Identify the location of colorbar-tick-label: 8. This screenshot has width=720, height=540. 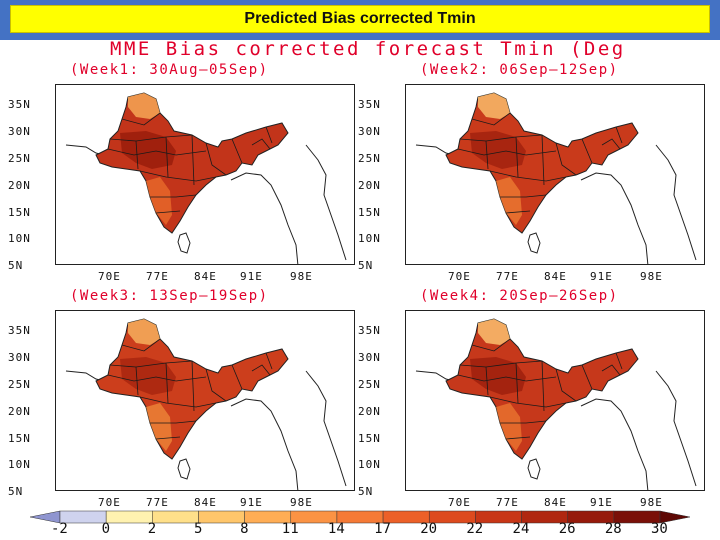
(244, 529).